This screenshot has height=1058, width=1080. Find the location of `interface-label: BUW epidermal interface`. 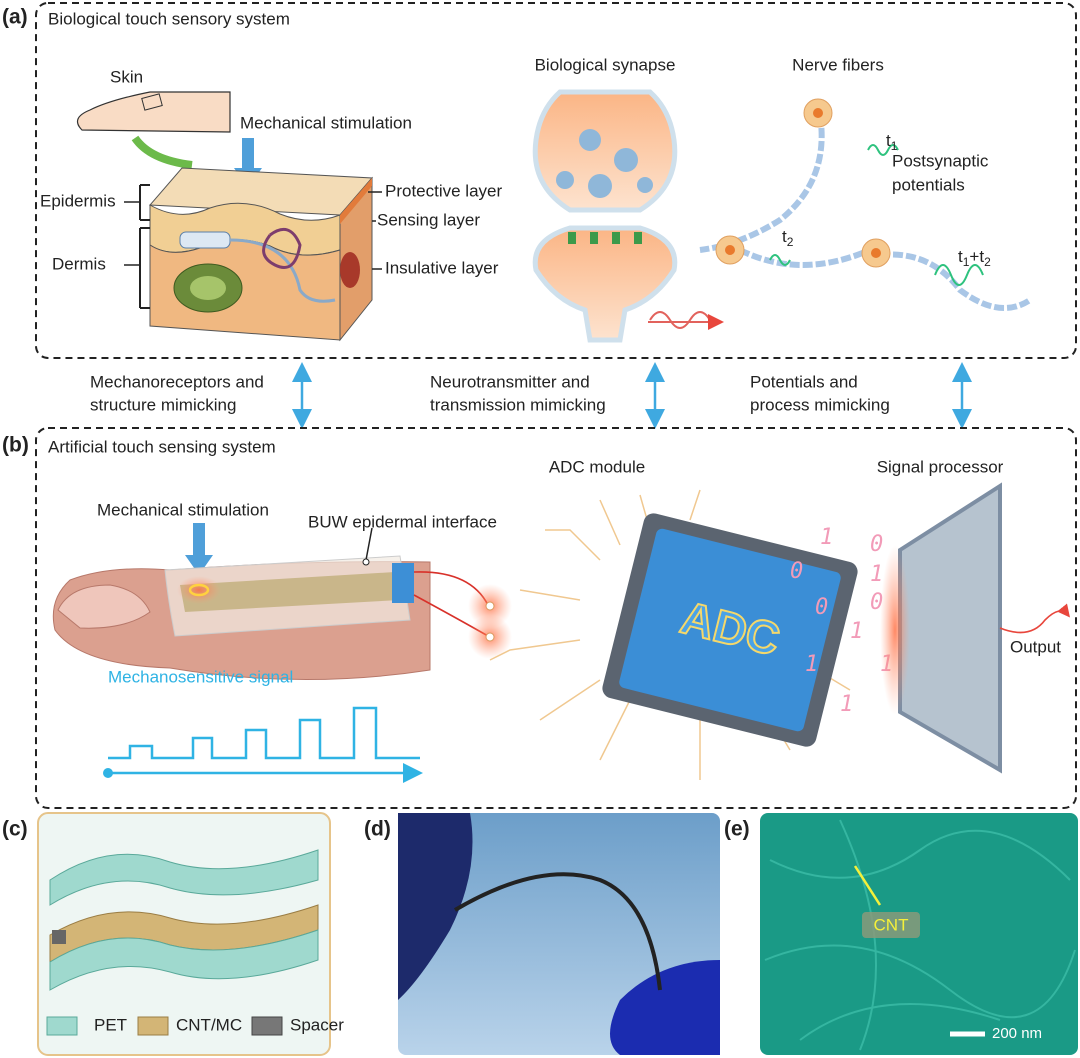

interface-label: BUW epidermal interface is located at coordinates (402, 521).